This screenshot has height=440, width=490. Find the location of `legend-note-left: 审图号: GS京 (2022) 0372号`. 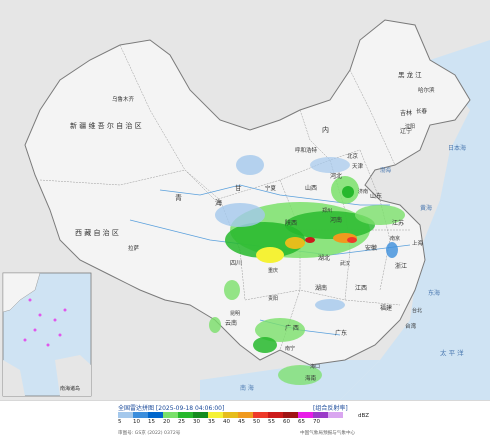

legend-note-left: 审图号: GS京 (2022) 0372号 is located at coordinates (149, 433).